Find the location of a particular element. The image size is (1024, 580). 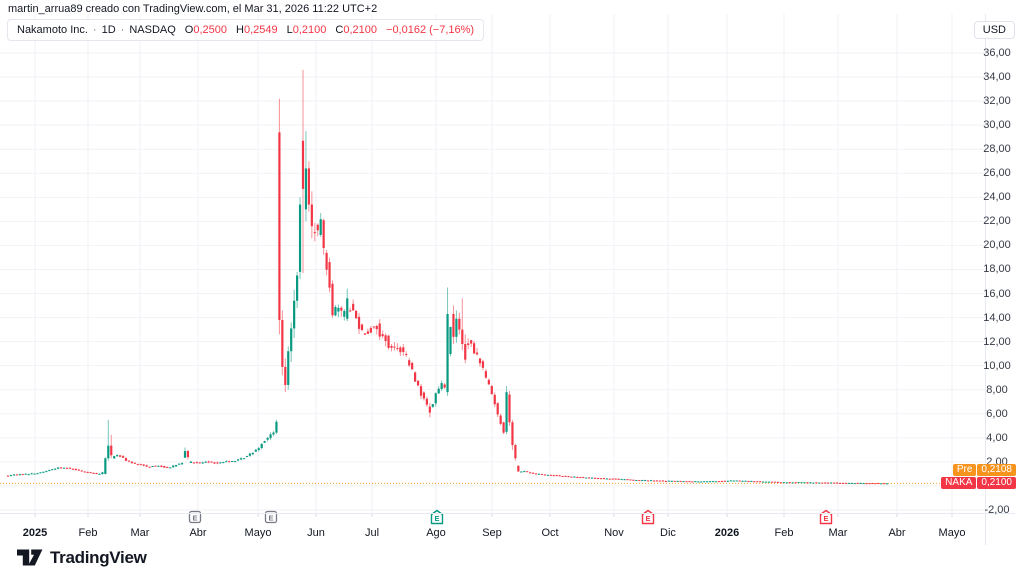

exchange-label: NASDAQ is located at coordinates (152, 30).